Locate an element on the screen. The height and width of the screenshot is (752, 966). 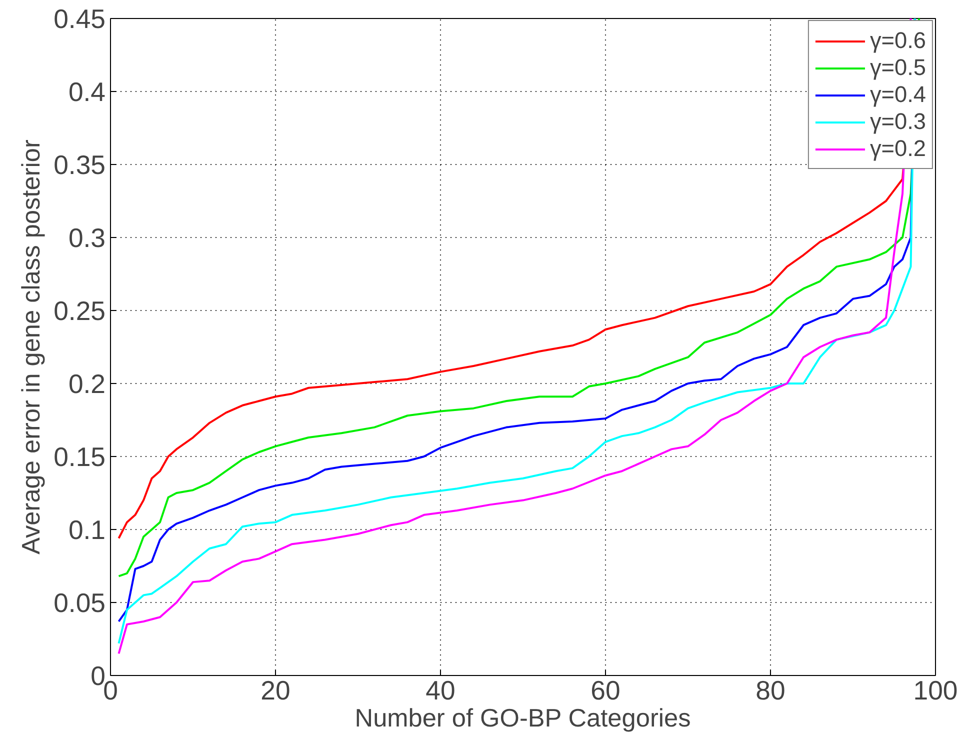
y-tick-label: 0.05 is located at coordinates (80, 603).